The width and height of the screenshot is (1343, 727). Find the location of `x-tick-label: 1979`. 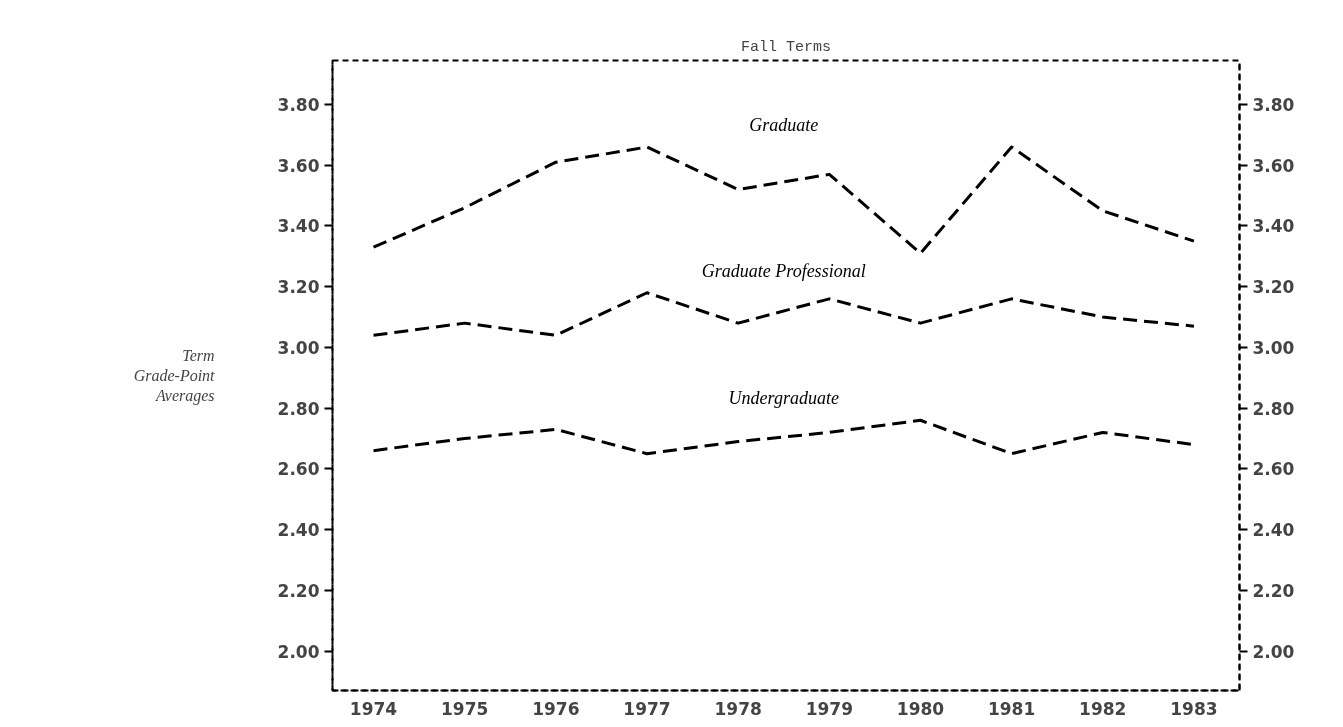

x-tick-label: 1979 is located at coordinates (829, 708).